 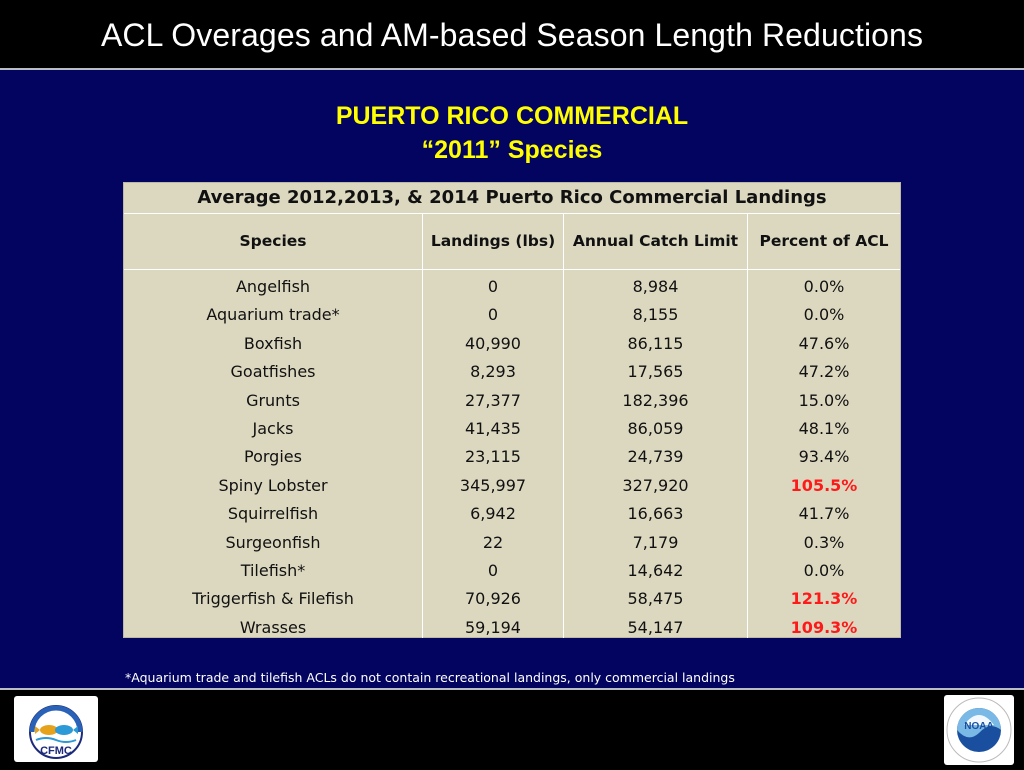 I want to click on landings-cell: 8,293, so click(x=493, y=372).